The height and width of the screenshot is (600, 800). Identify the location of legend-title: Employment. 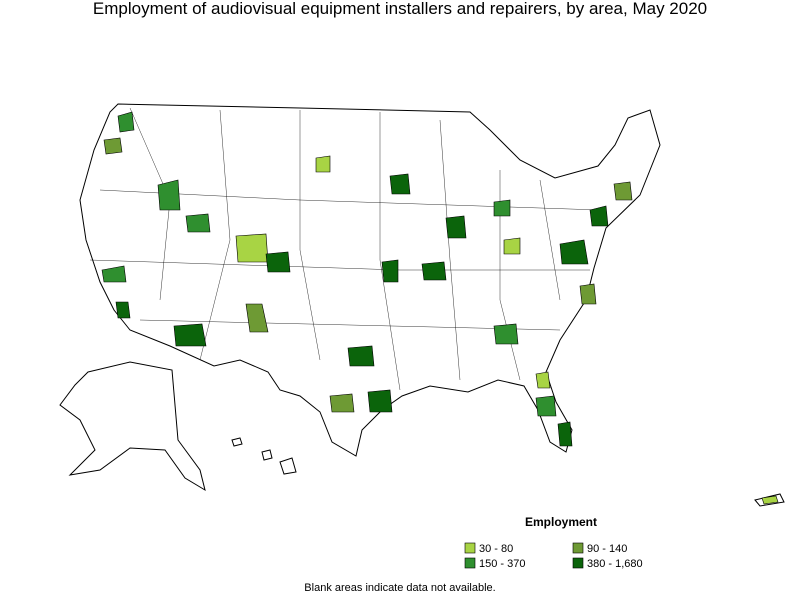
(561, 522).